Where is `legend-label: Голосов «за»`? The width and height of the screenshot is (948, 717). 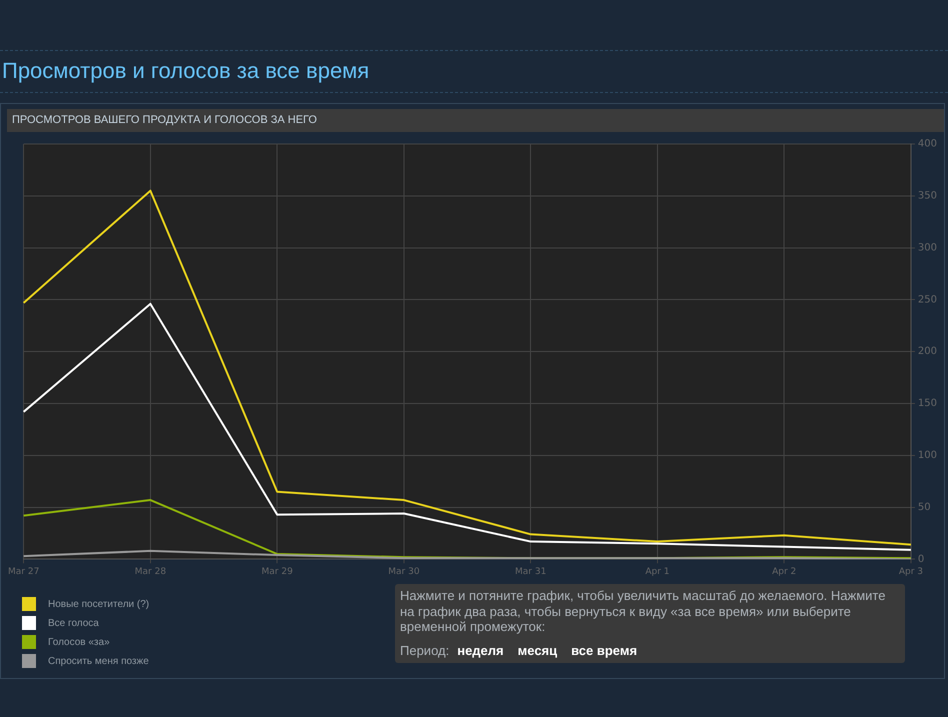
legend-label: Голосов «за» is located at coordinates (79, 642).